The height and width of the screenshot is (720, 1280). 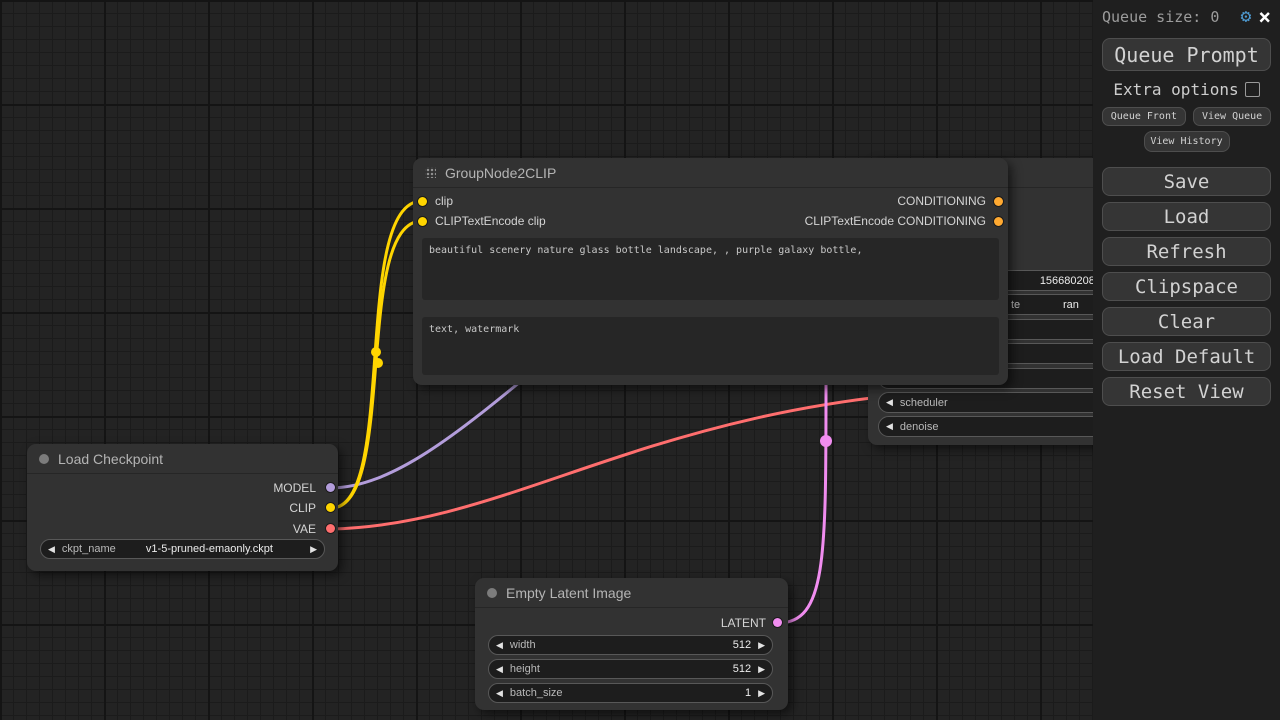 I want to click on slot-row: LATENT, so click(x=631, y=623).